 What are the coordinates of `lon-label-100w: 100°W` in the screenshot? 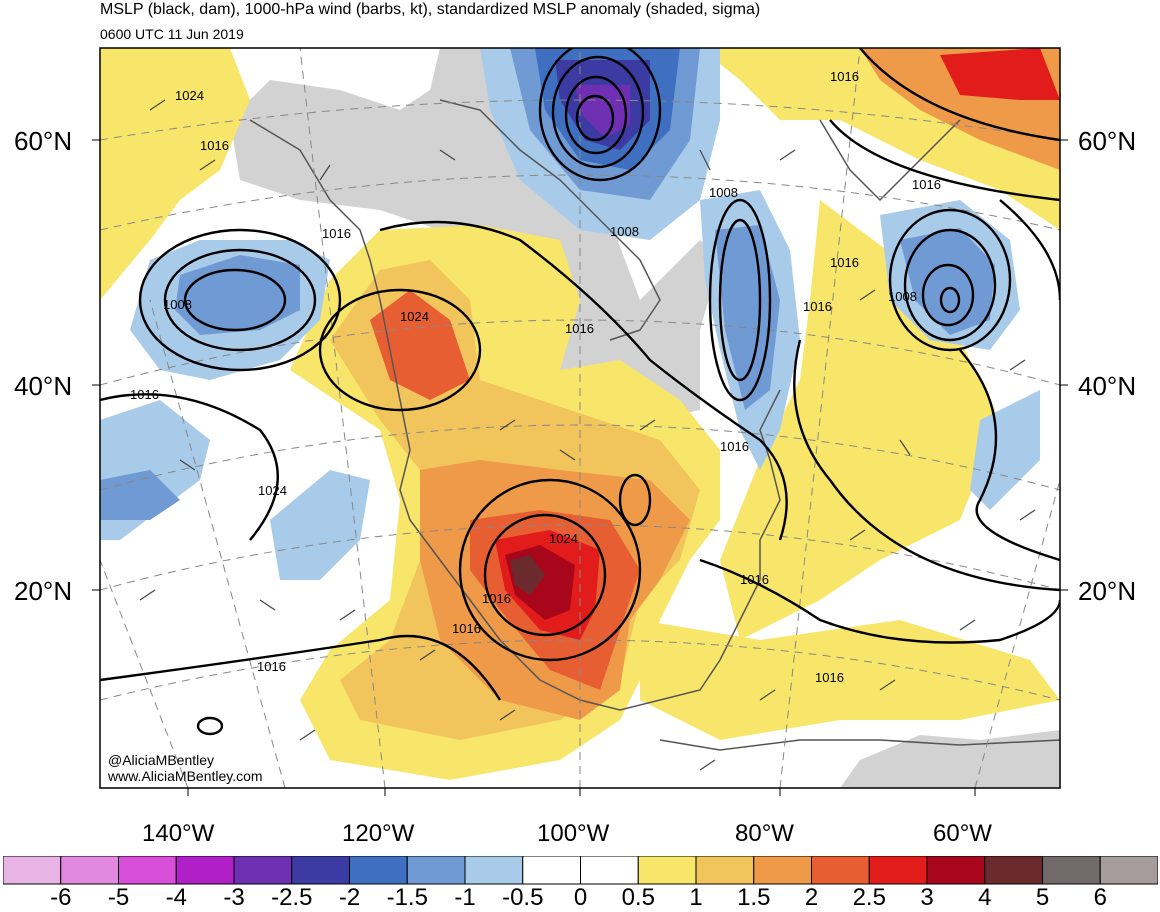 It's located at (573, 833).